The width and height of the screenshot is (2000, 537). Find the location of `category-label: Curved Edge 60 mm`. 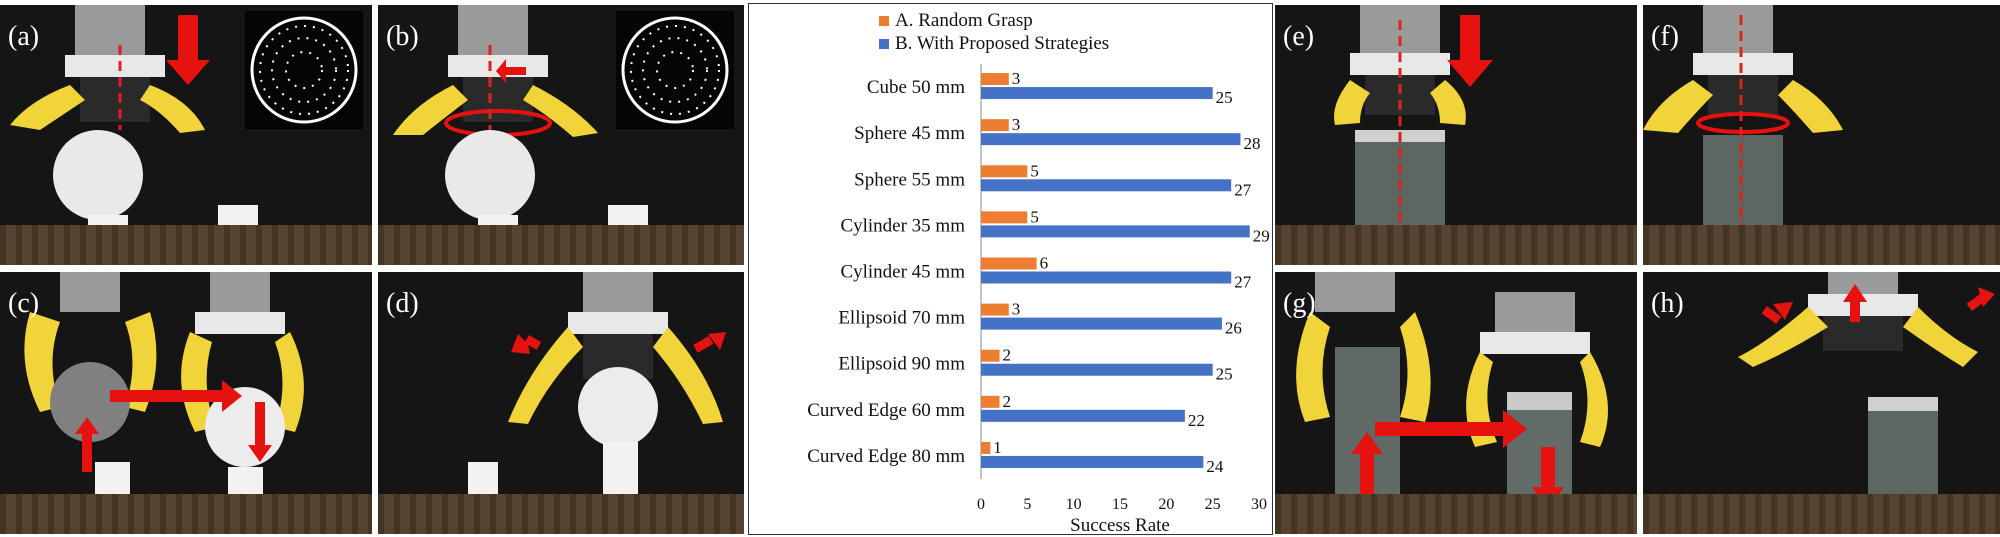

category-label: Curved Edge 60 mm is located at coordinates (886, 410).